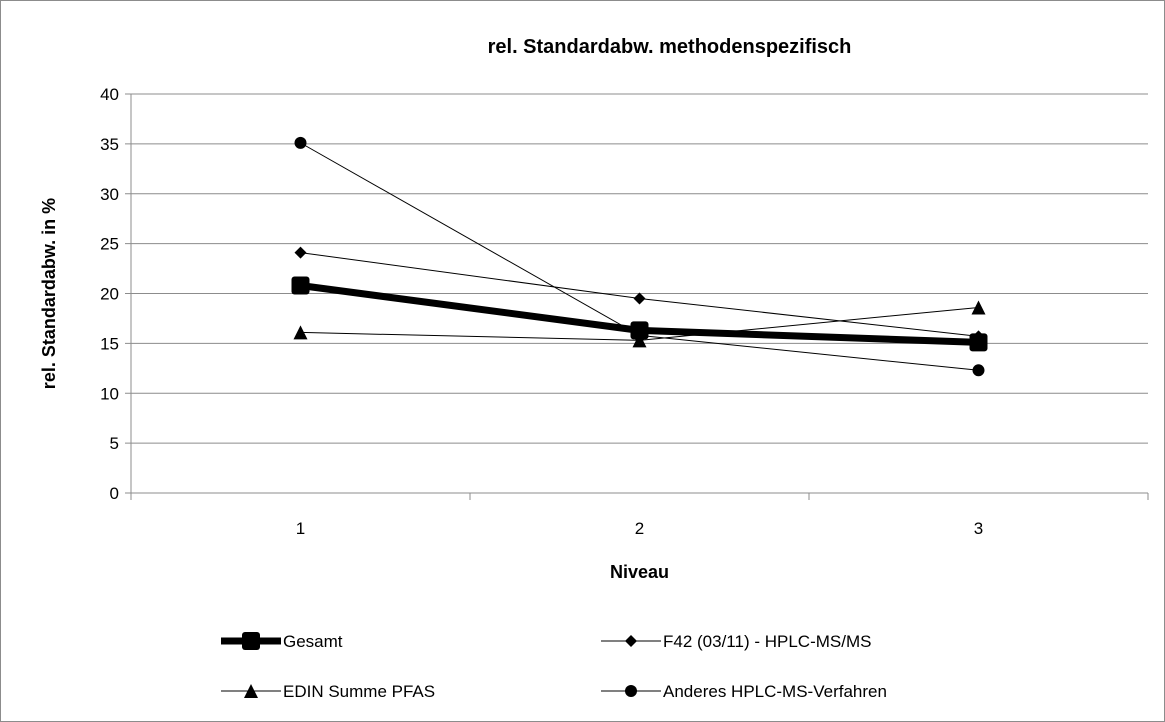 The height and width of the screenshot is (722, 1165). I want to click on x-axis-title: Niveau, so click(639, 572).